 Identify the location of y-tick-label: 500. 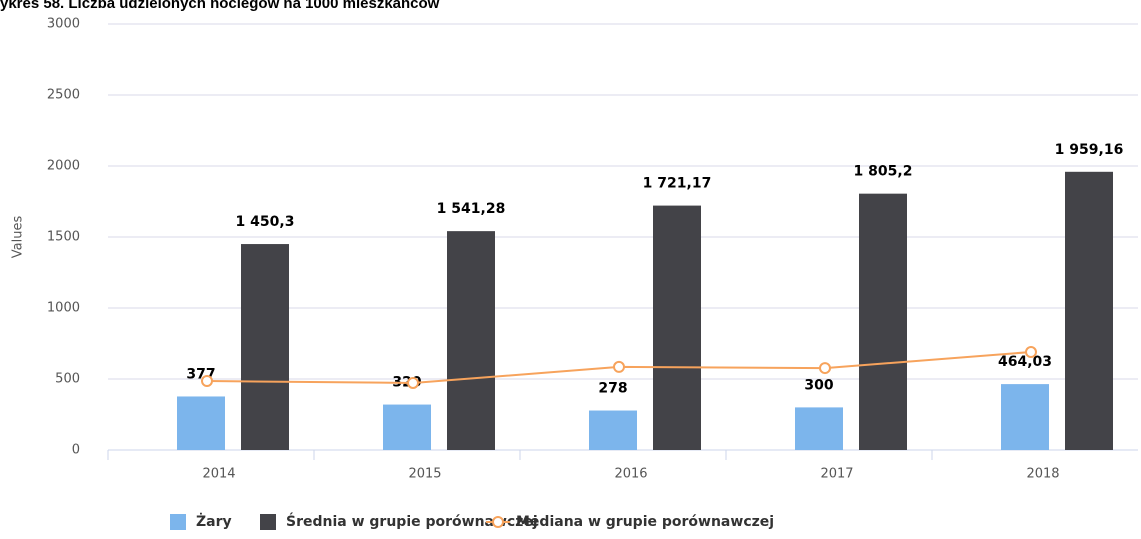
(67, 379).